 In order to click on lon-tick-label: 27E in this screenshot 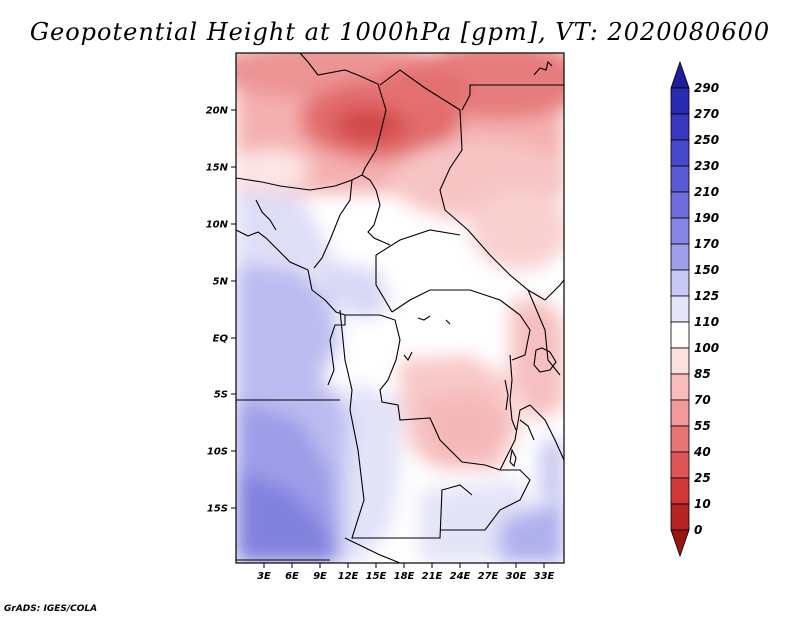, I will do `click(488, 576)`.